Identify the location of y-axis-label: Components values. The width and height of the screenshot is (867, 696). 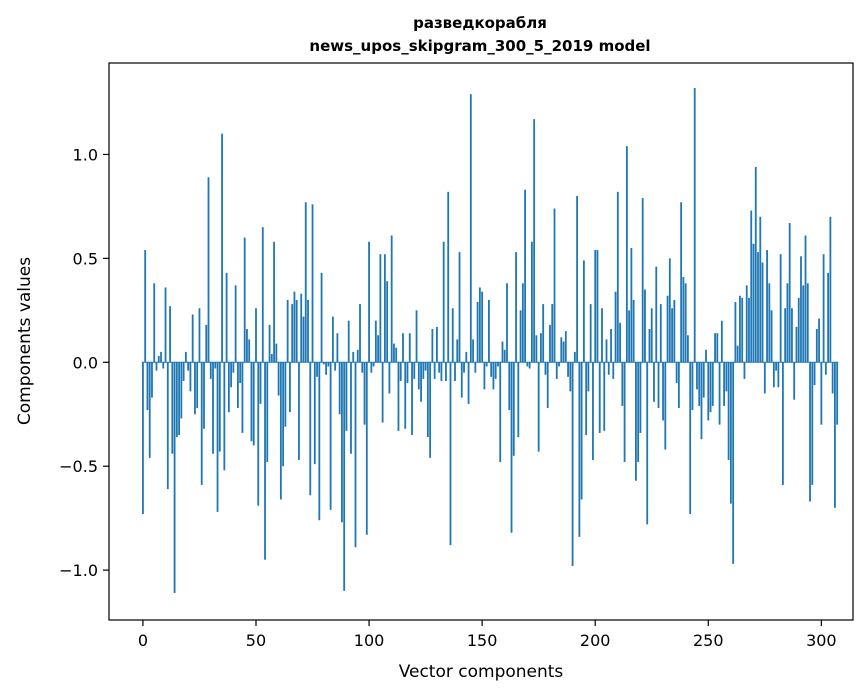
(25, 341).